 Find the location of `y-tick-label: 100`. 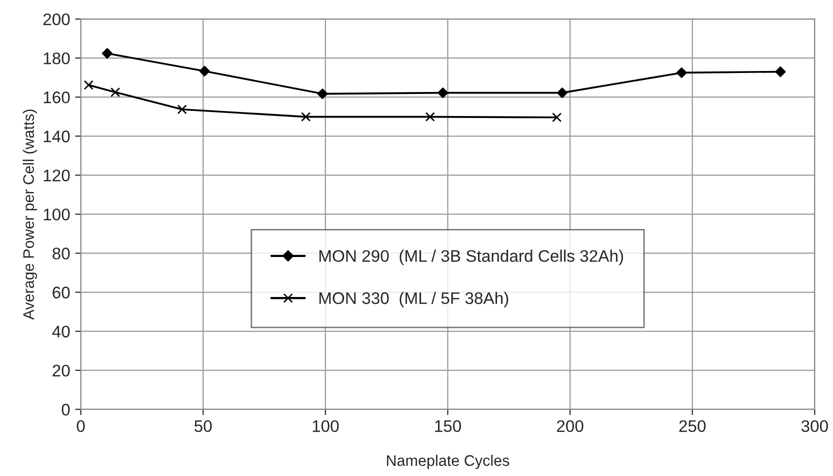

y-tick-label: 100 is located at coordinates (57, 214).